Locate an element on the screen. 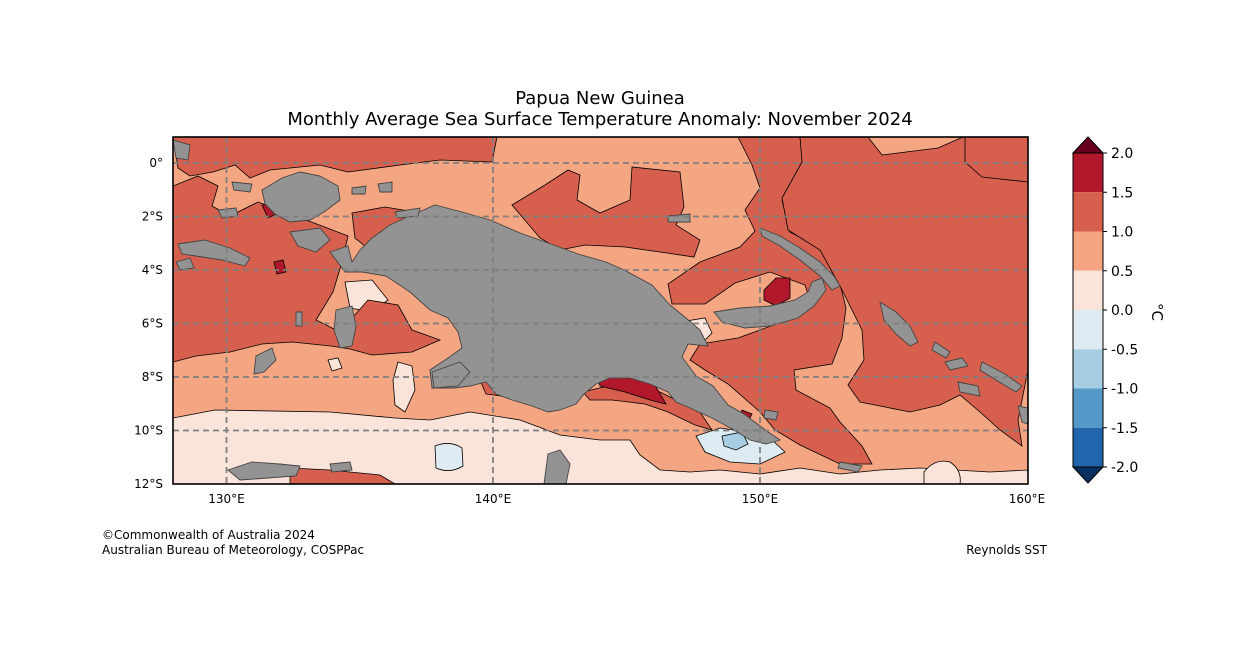 The width and height of the screenshot is (1258, 658). island-tanimbar is located at coordinates (265, 361).